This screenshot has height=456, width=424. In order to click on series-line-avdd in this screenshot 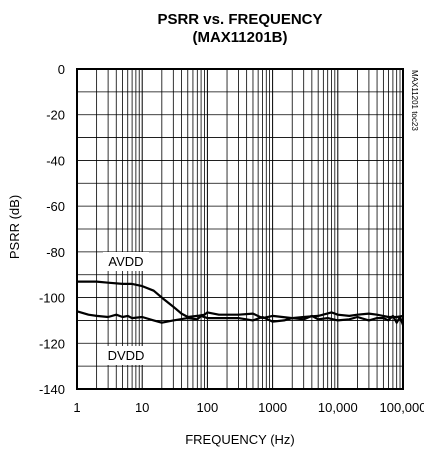, I will do `click(240, 300)`.